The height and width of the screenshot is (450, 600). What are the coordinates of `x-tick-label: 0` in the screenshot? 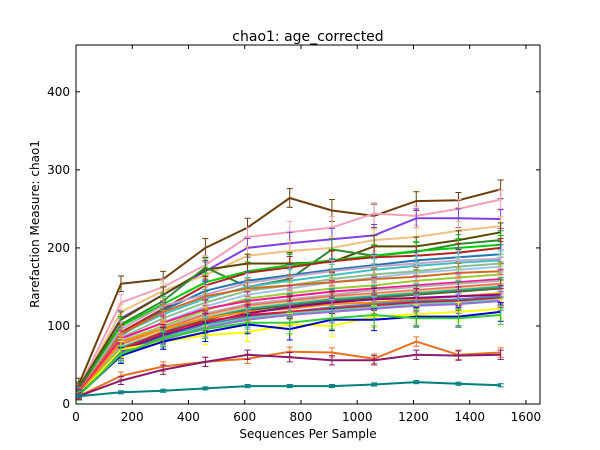 It's located at (76, 417).